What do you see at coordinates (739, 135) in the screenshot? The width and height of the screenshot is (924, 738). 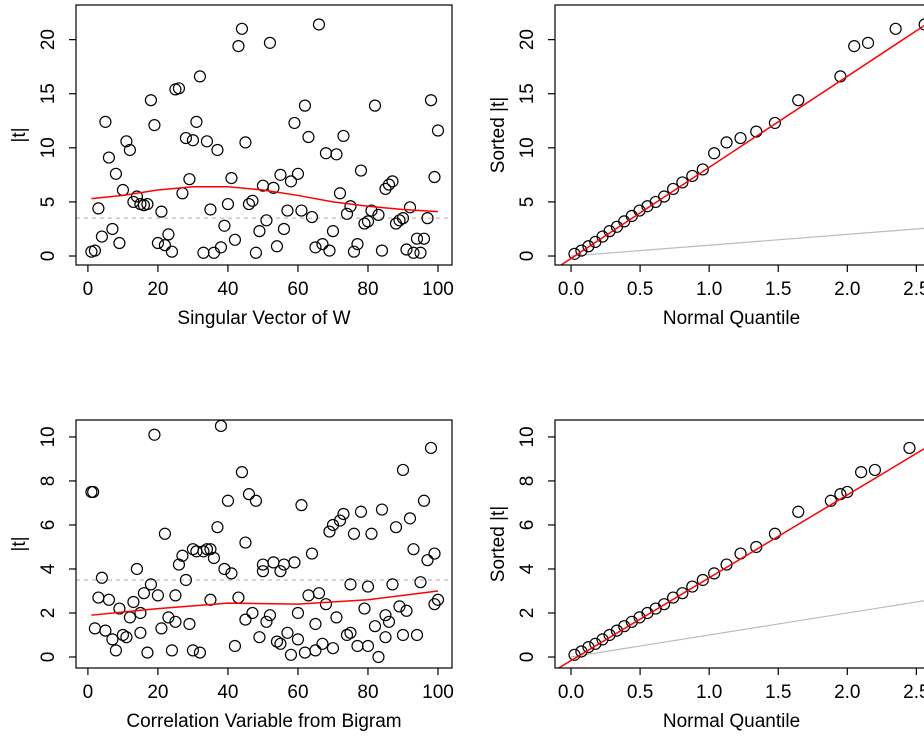 I see `plot-box` at bounding box center [739, 135].